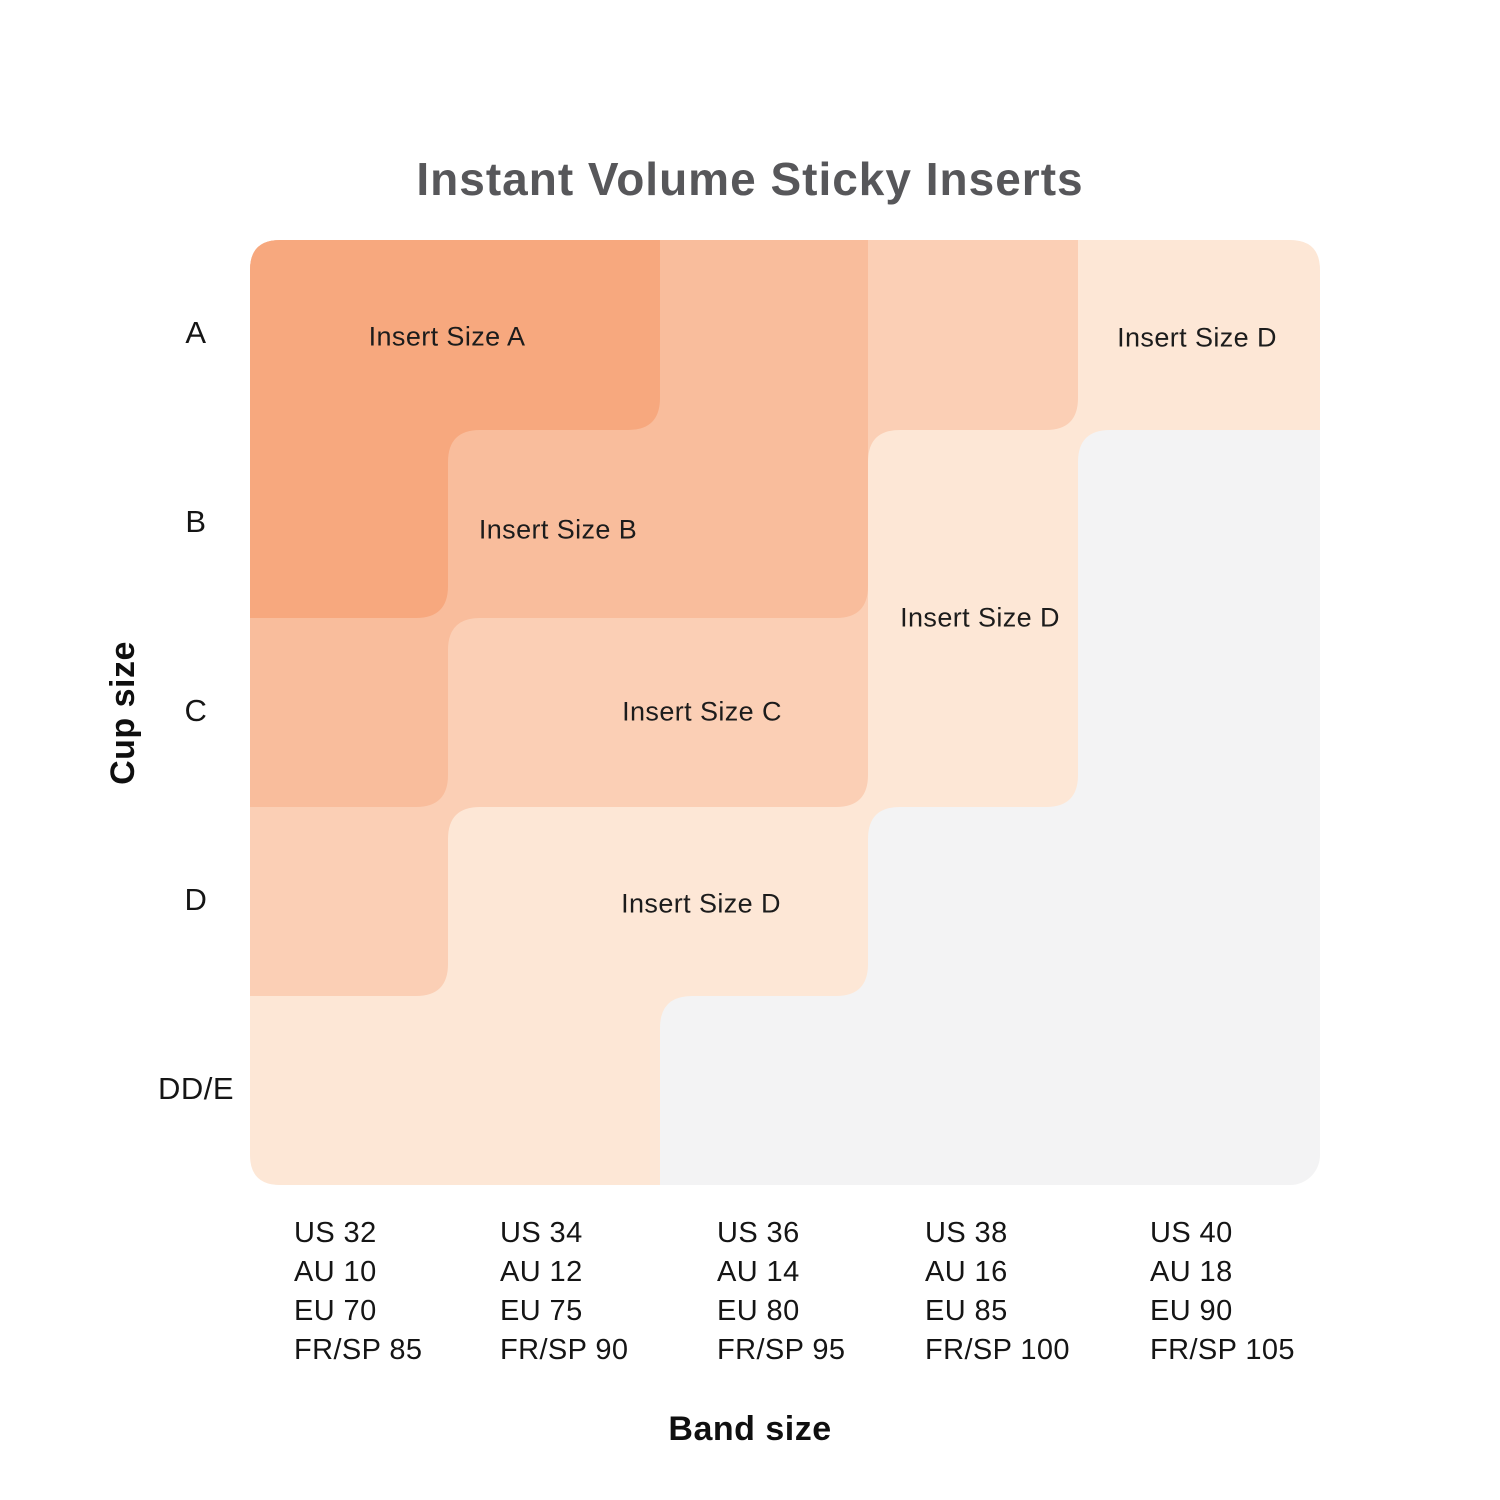 This screenshot has height=1500, width=1500. I want to click on region-label-insert-d-bottom: Insert Size D, so click(701, 903).